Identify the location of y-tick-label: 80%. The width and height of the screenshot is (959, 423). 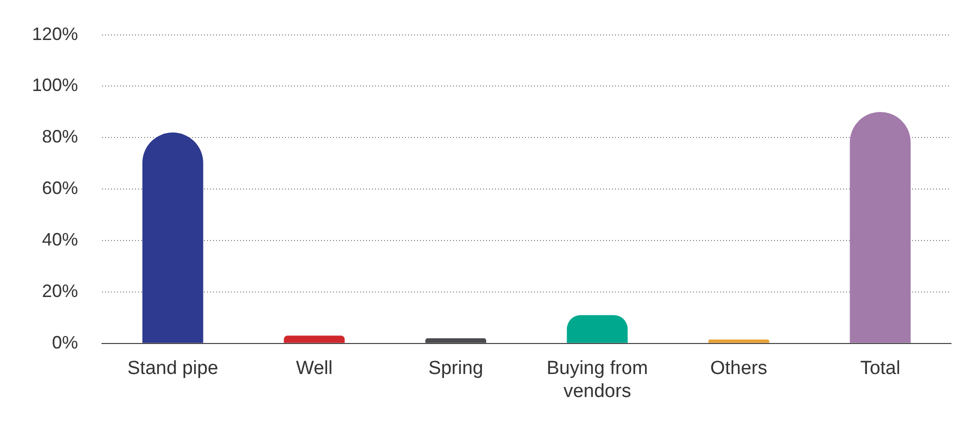
(60, 136).